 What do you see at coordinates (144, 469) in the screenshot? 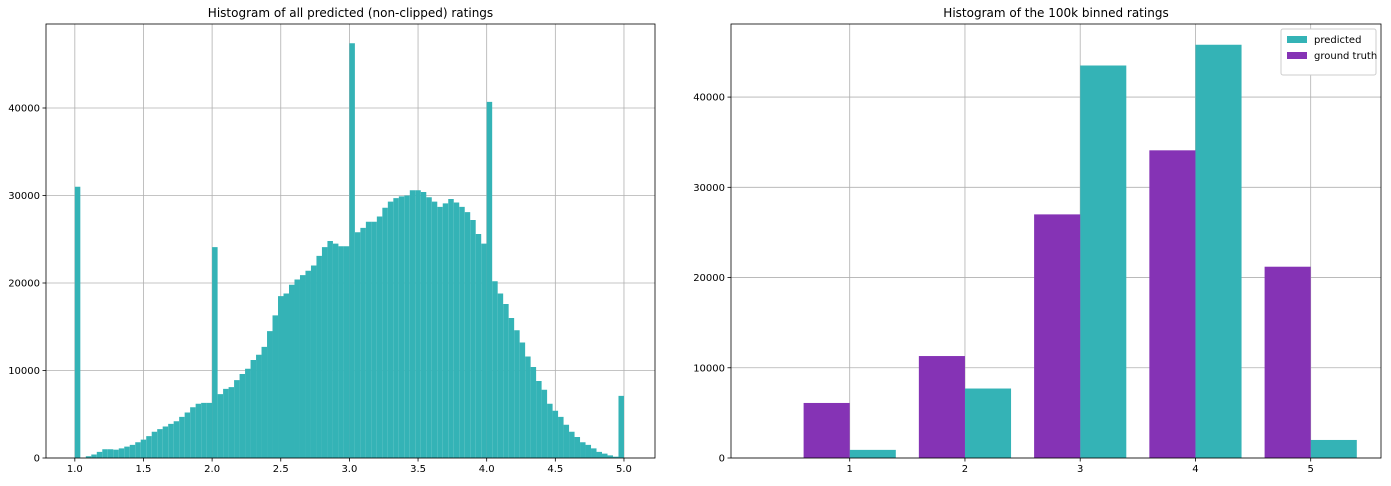
I see `x-tick-label: 1.5` at bounding box center [144, 469].